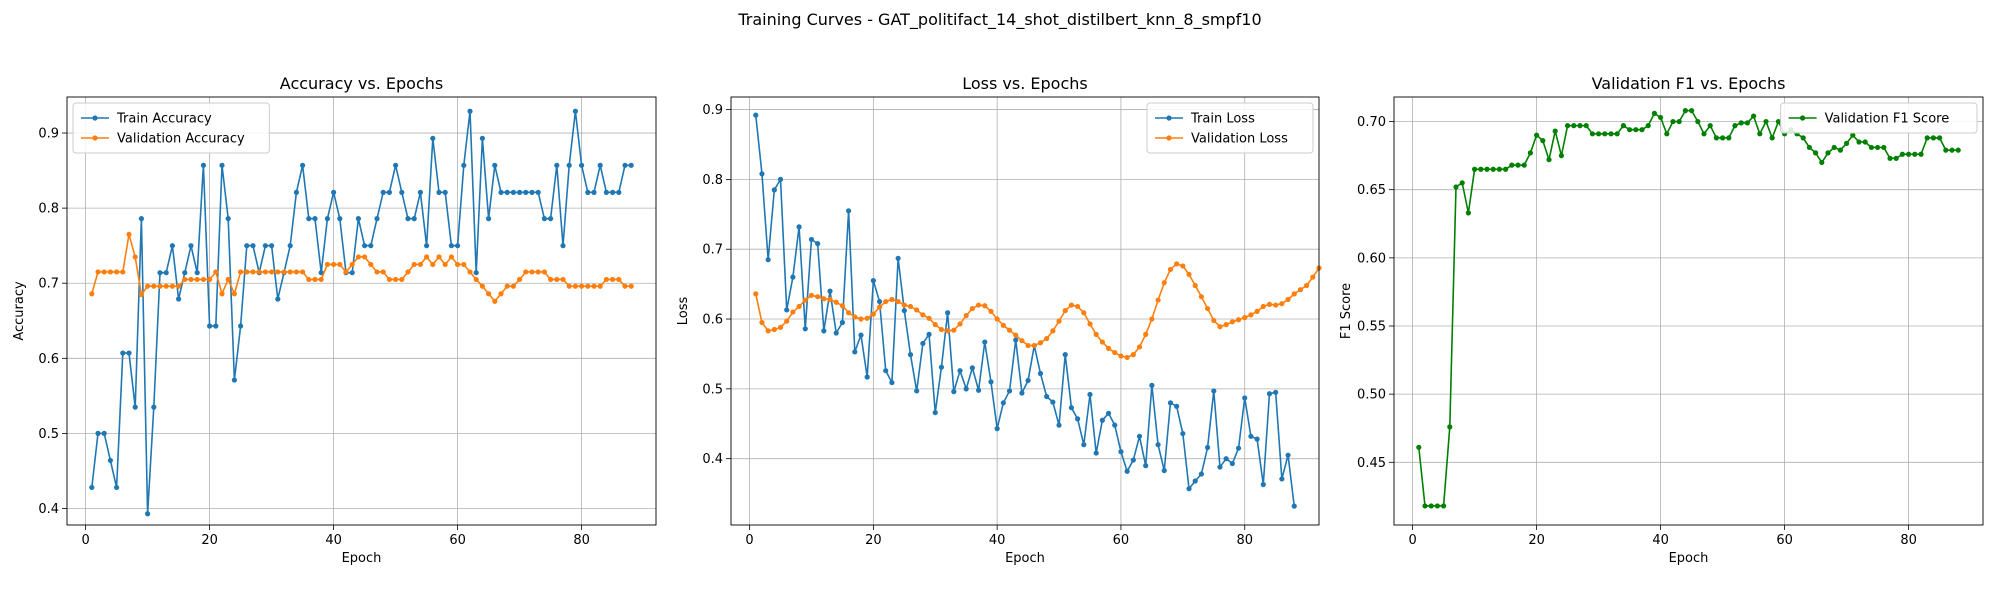  Describe the element at coordinates (1371, 326) in the screenshot. I see `f1-ytick-label: 0.55` at that location.